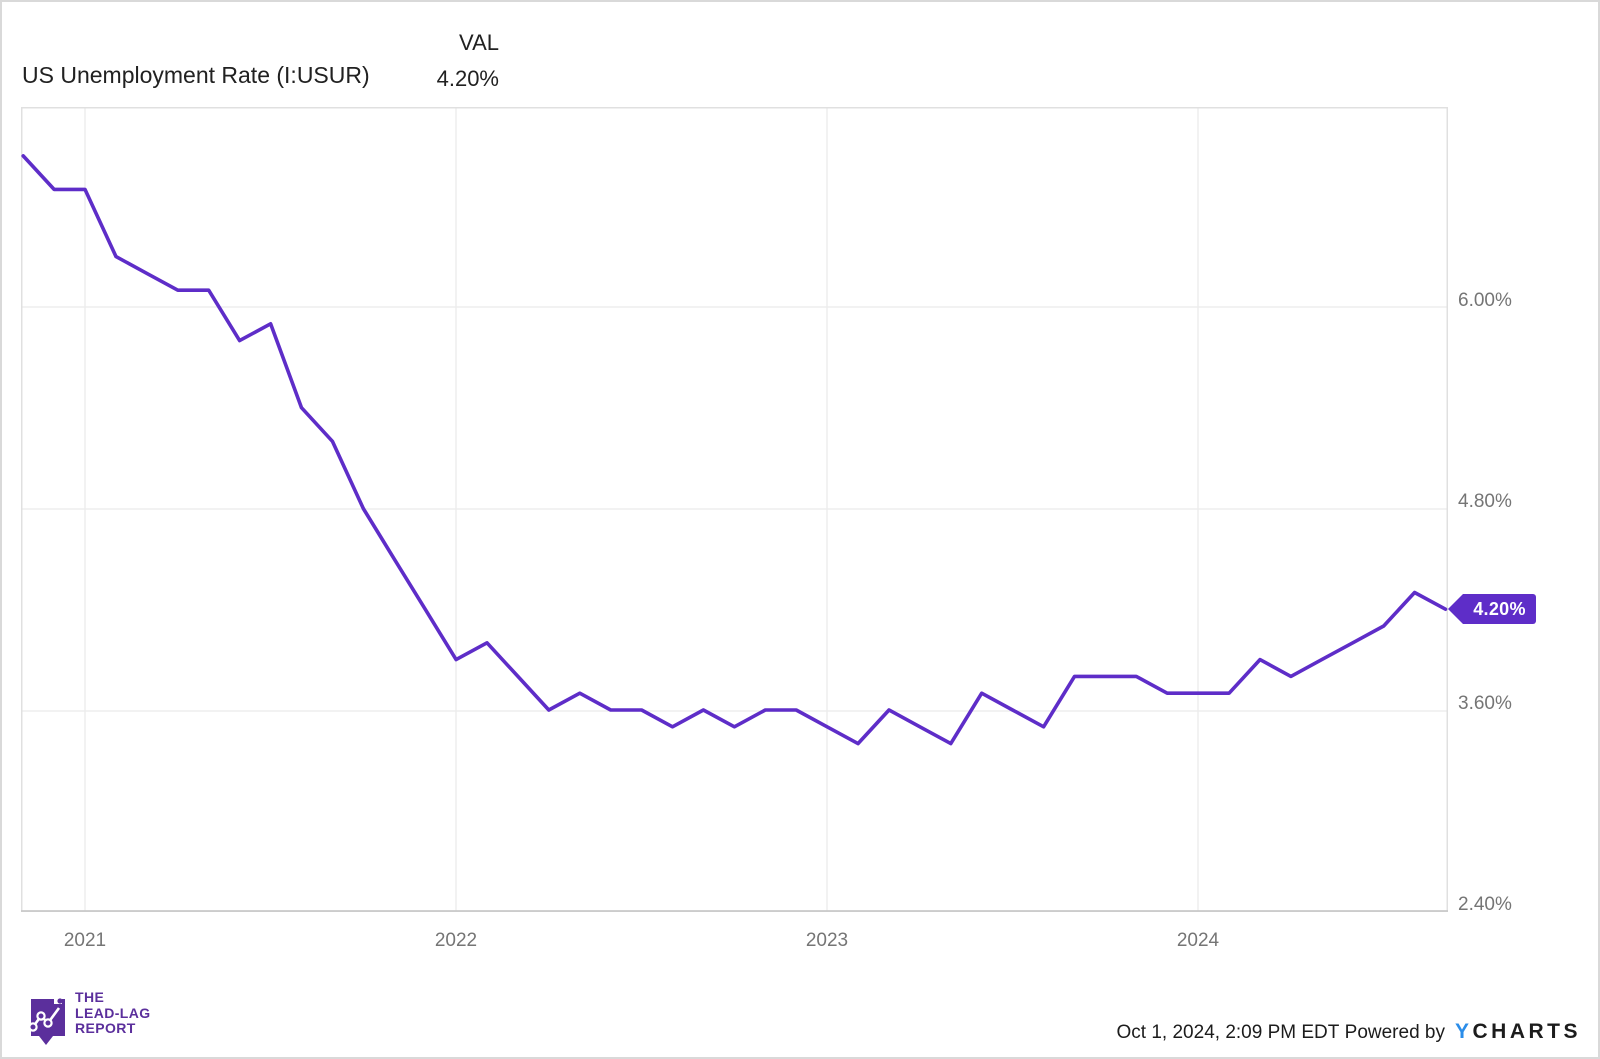 This screenshot has width=1600, height=1059. Describe the element at coordinates (1198, 940) in the screenshot. I see `x-tick-label: 2024` at that location.